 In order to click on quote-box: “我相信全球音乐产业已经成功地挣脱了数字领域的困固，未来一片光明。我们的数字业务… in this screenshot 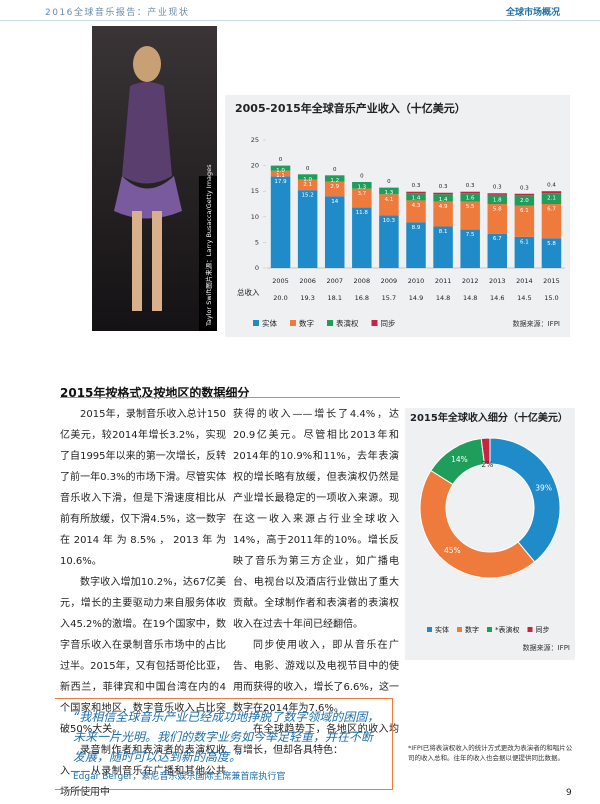, I will do `click(224, 744)`.